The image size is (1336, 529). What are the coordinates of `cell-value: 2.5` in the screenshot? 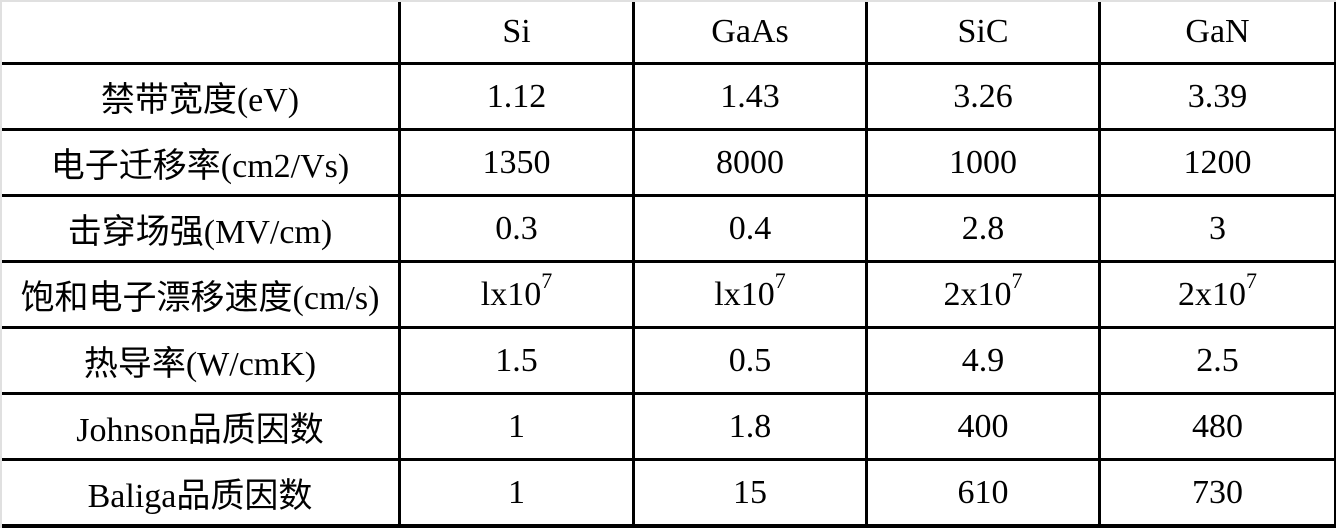 It's located at (1217, 360).